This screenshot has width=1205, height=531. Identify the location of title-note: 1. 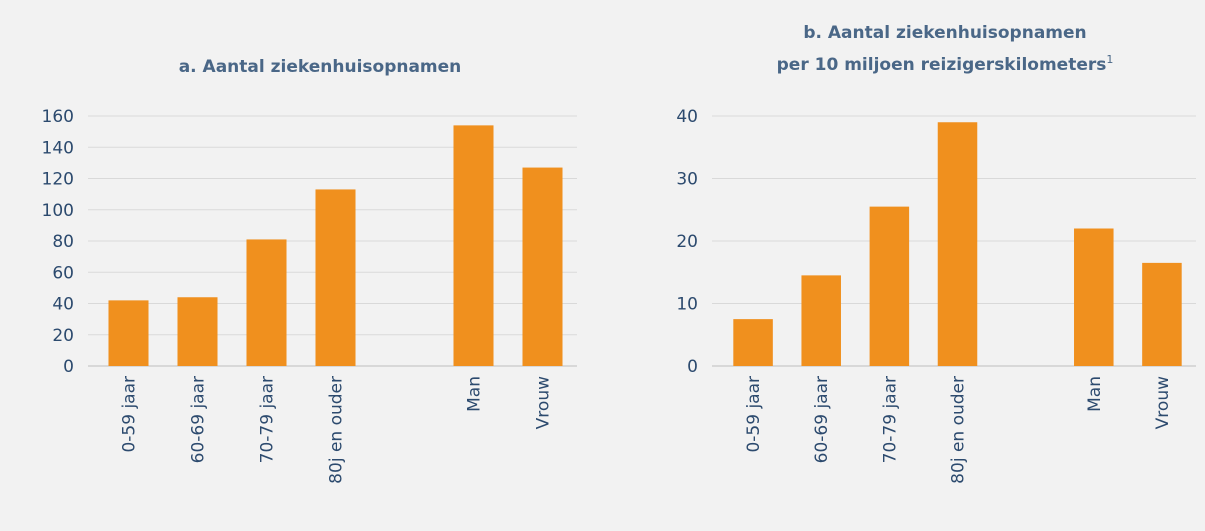
(1109, 59).